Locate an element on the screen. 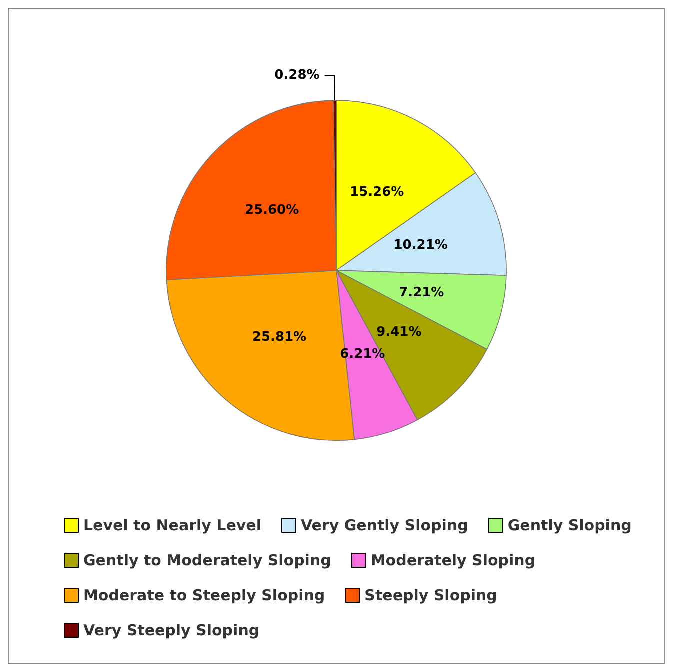  data-label: 7.21% is located at coordinates (421, 292).